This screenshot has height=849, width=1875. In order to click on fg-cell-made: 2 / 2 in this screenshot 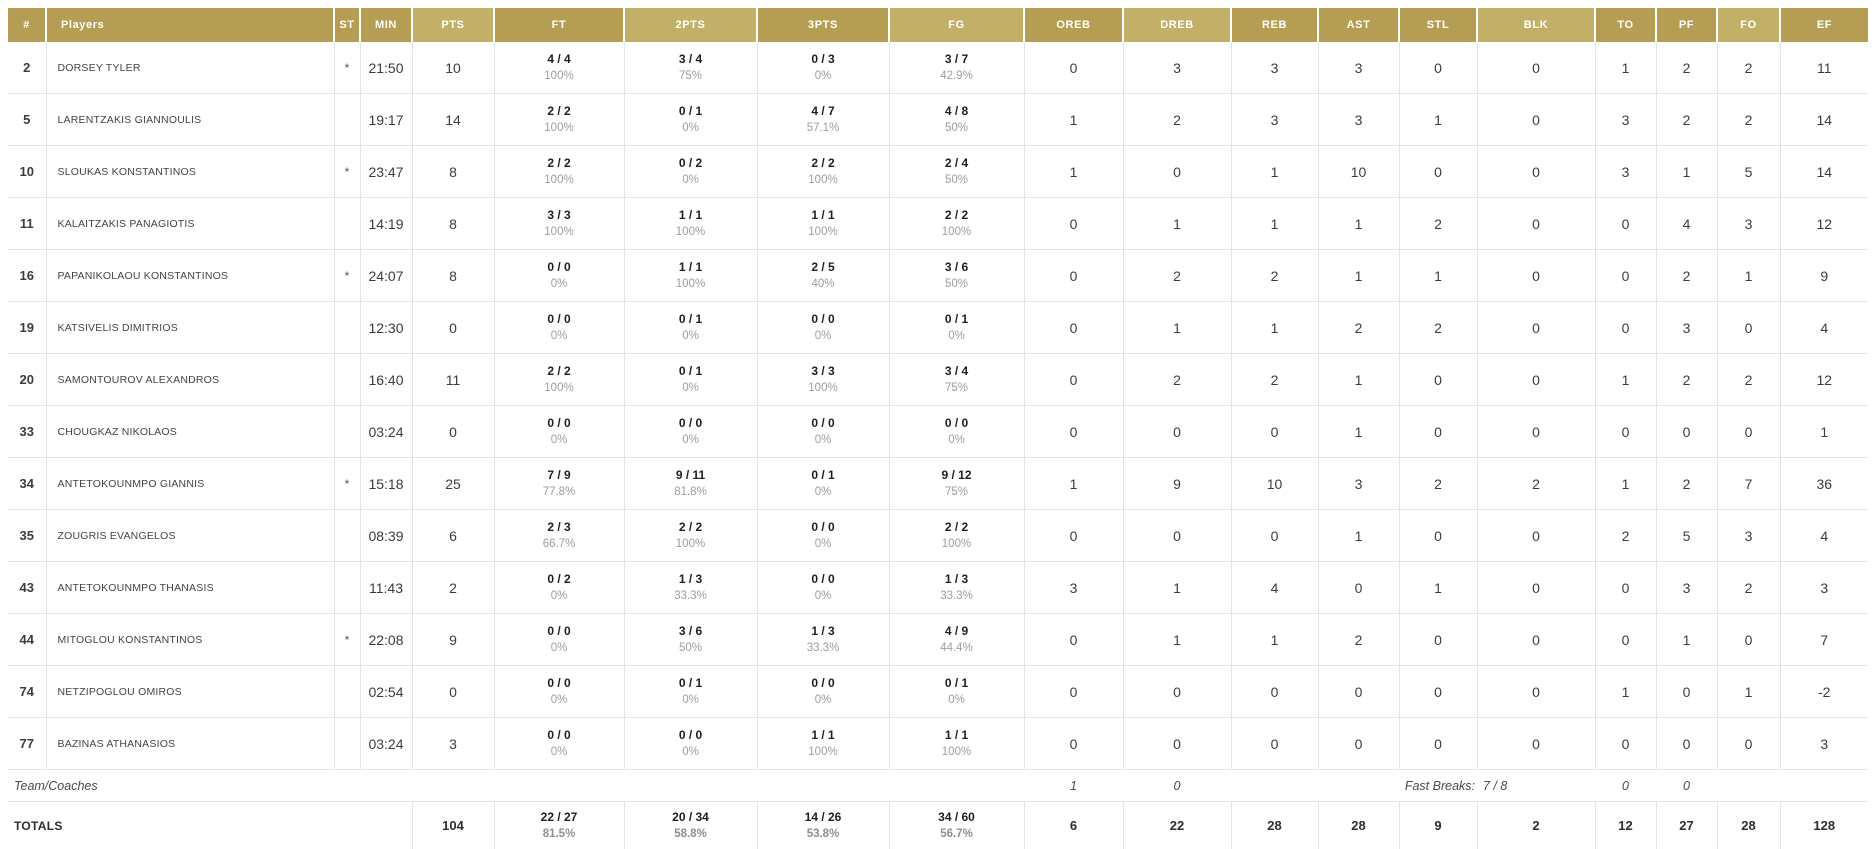, I will do `click(957, 527)`.